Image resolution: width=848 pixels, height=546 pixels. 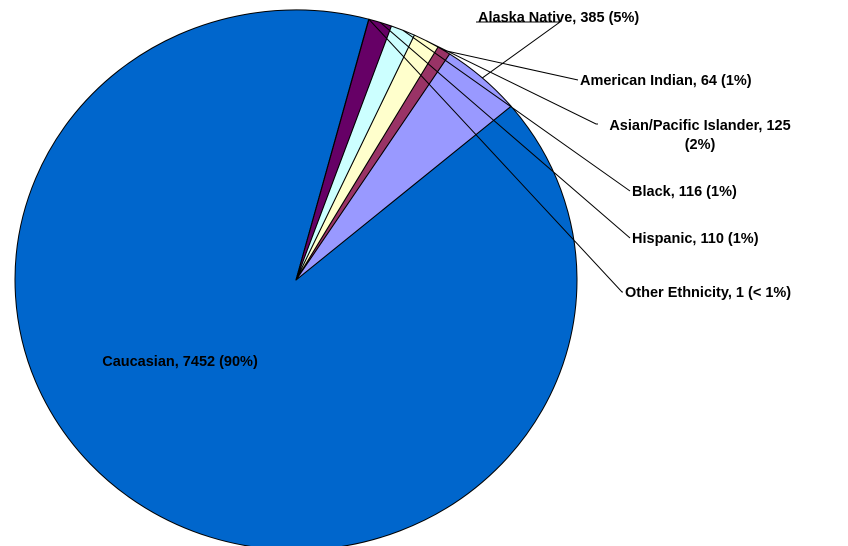 What do you see at coordinates (512, 82) in the screenshot?
I see `leader-line-asian-pacific-islander` at bounding box center [512, 82].